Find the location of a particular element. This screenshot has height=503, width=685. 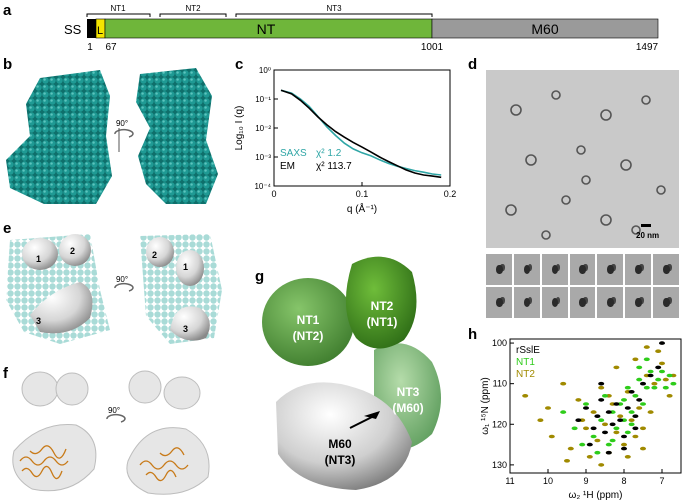

legend-em-chi: χ² 113.7 is located at coordinates (334, 166).